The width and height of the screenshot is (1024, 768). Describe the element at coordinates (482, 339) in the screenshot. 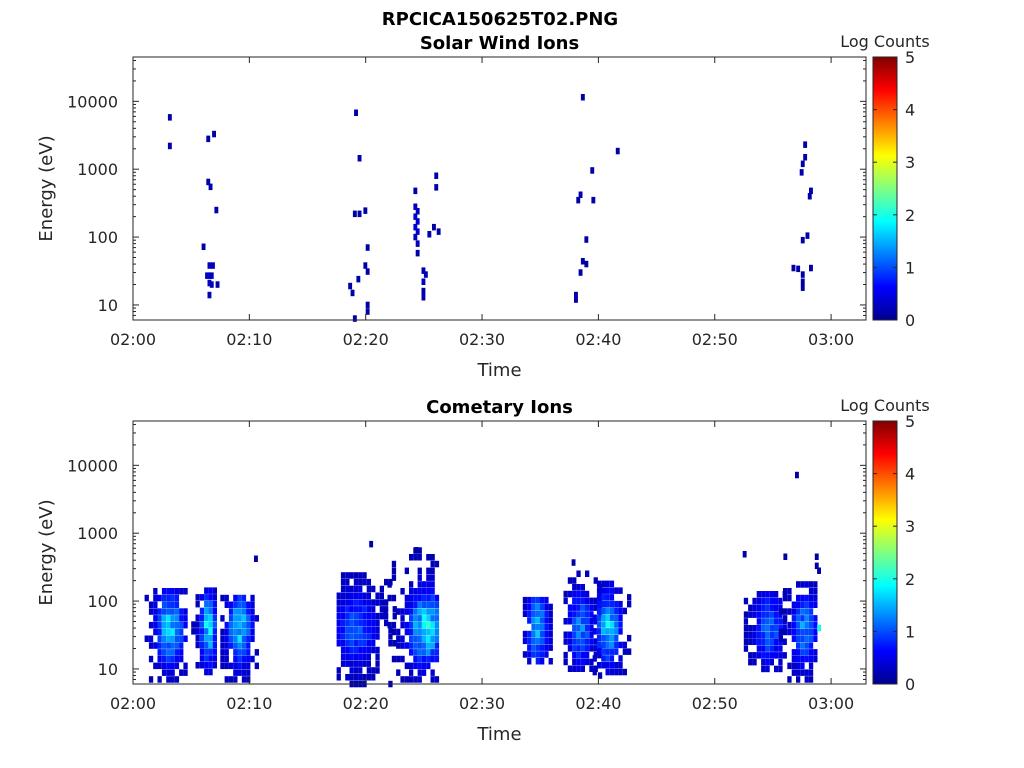

I see `x-tick-label: 02:30` at that location.